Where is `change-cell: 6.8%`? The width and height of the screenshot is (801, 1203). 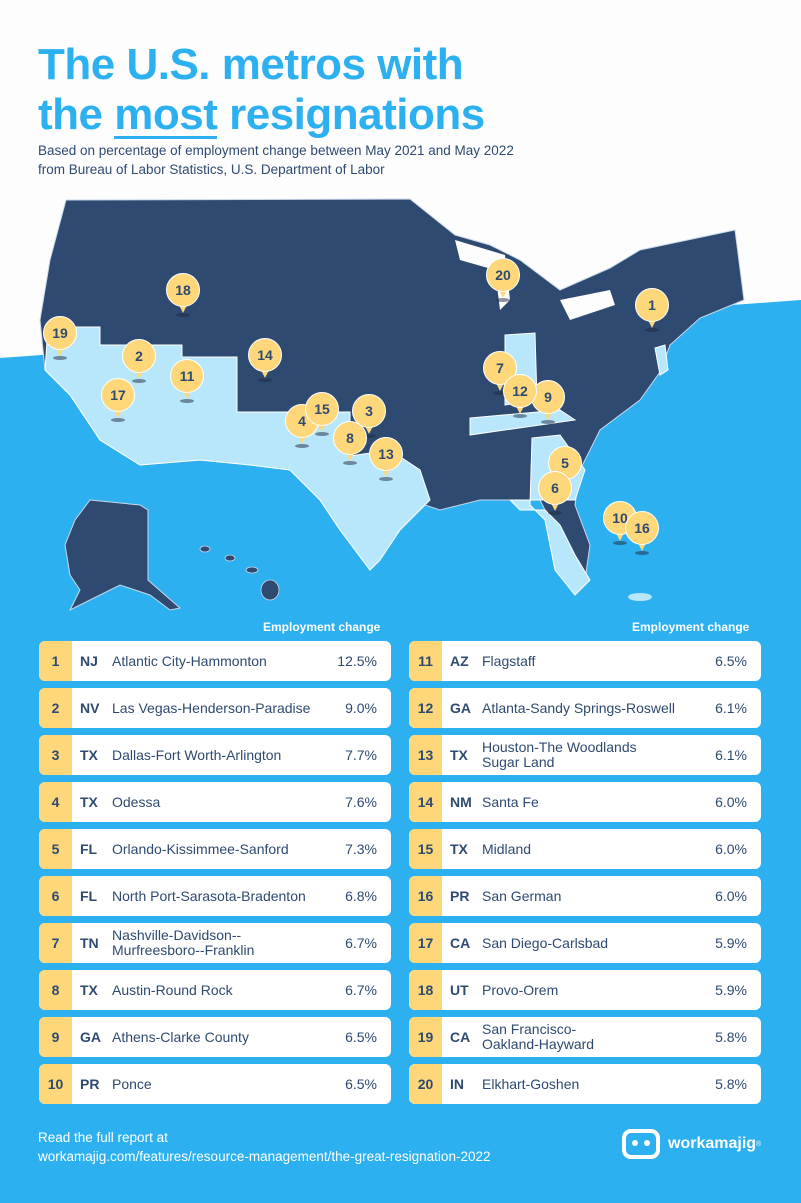 change-cell: 6.8% is located at coordinates (361, 896).